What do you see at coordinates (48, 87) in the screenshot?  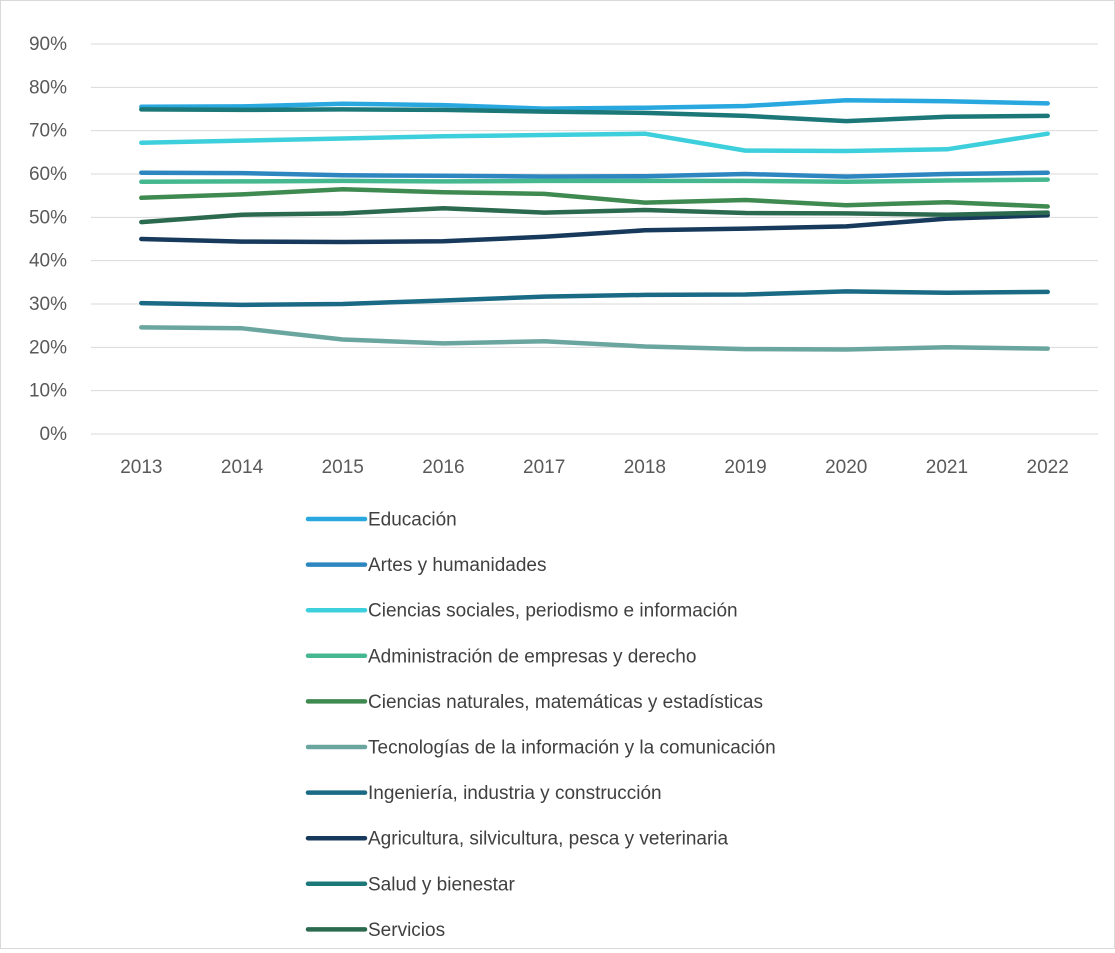 I see `y-tick-label: 80%` at bounding box center [48, 87].